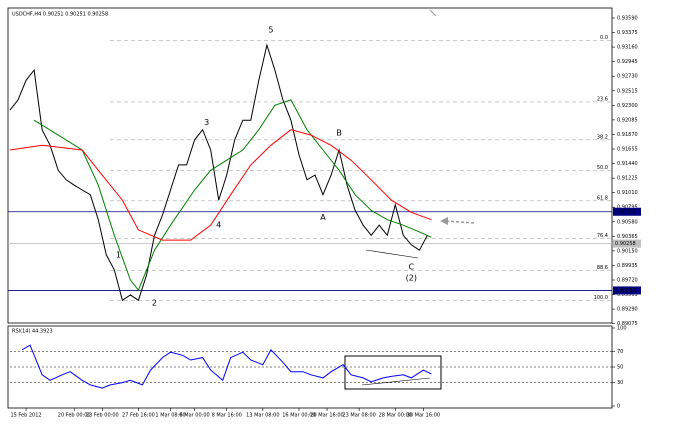 Image resolution: width=691 pixels, height=432 pixels. Describe the element at coordinates (206, 122) in the screenshot. I see `wave-label: 3` at that location.